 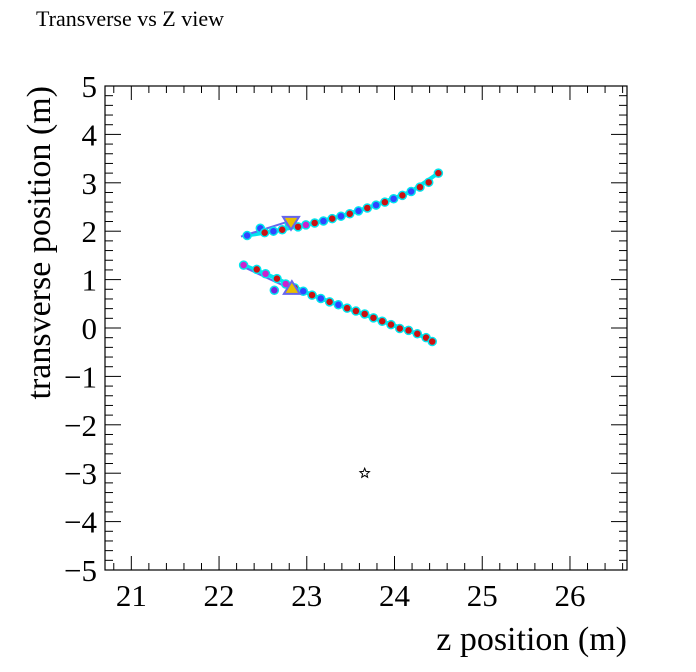 I want to click on y-axis-title: transverse position (m), so click(x=39, y=243).